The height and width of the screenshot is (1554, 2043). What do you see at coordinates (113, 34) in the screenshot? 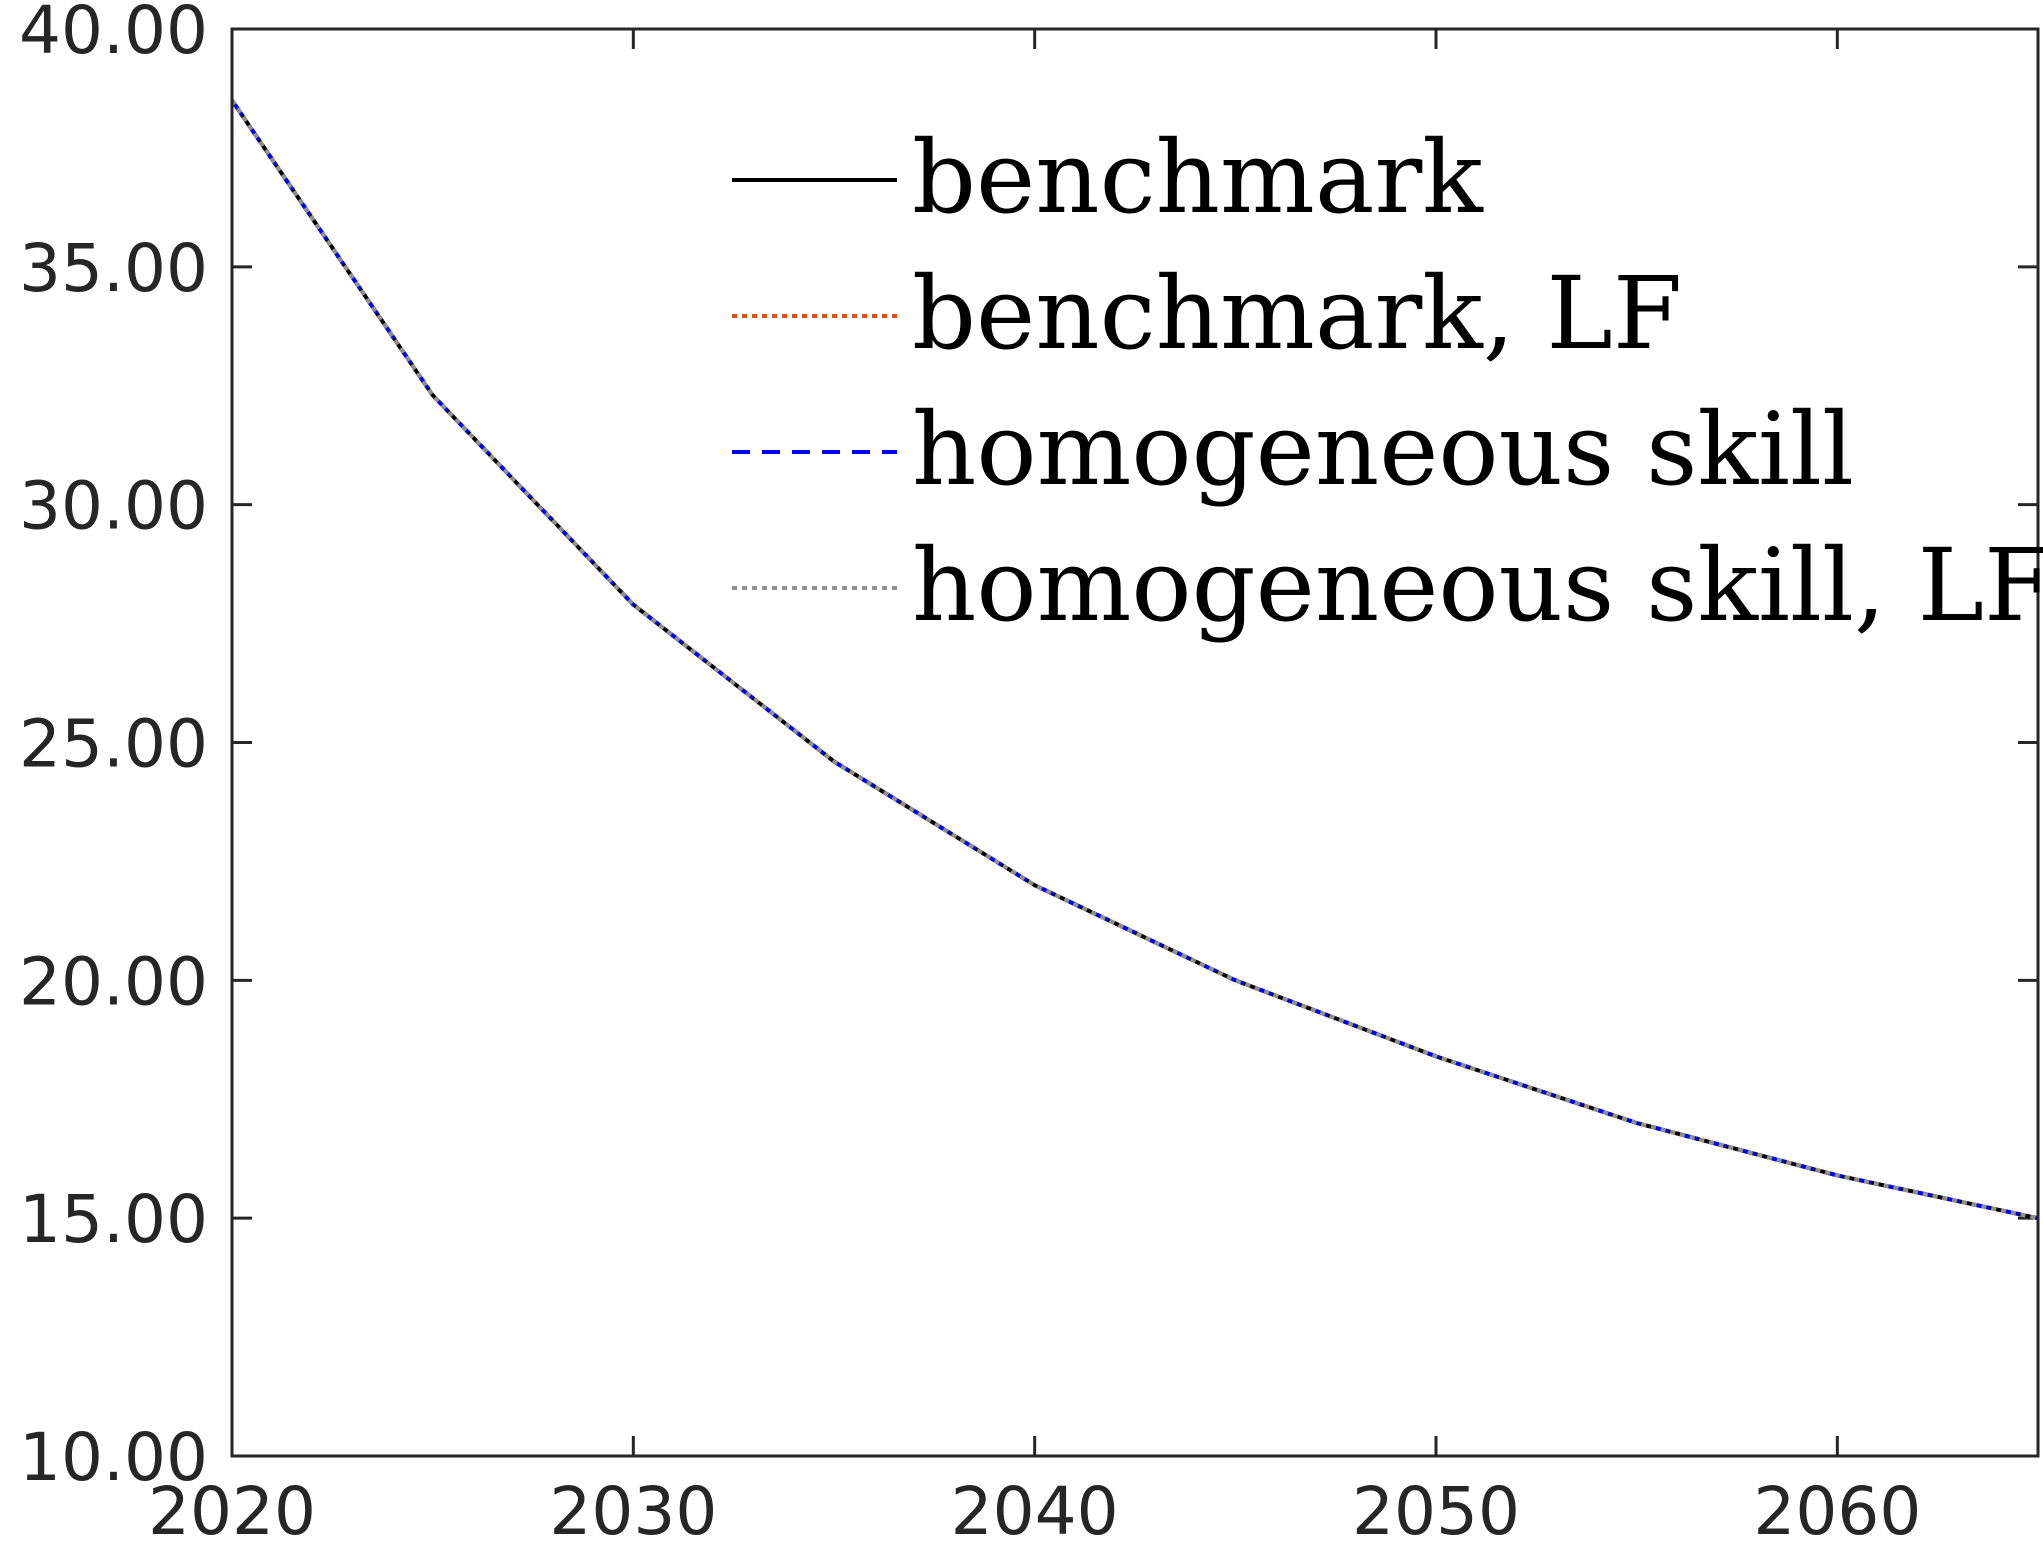
I see `y-tick-label: 40.00` at bounding box center [113, 34].